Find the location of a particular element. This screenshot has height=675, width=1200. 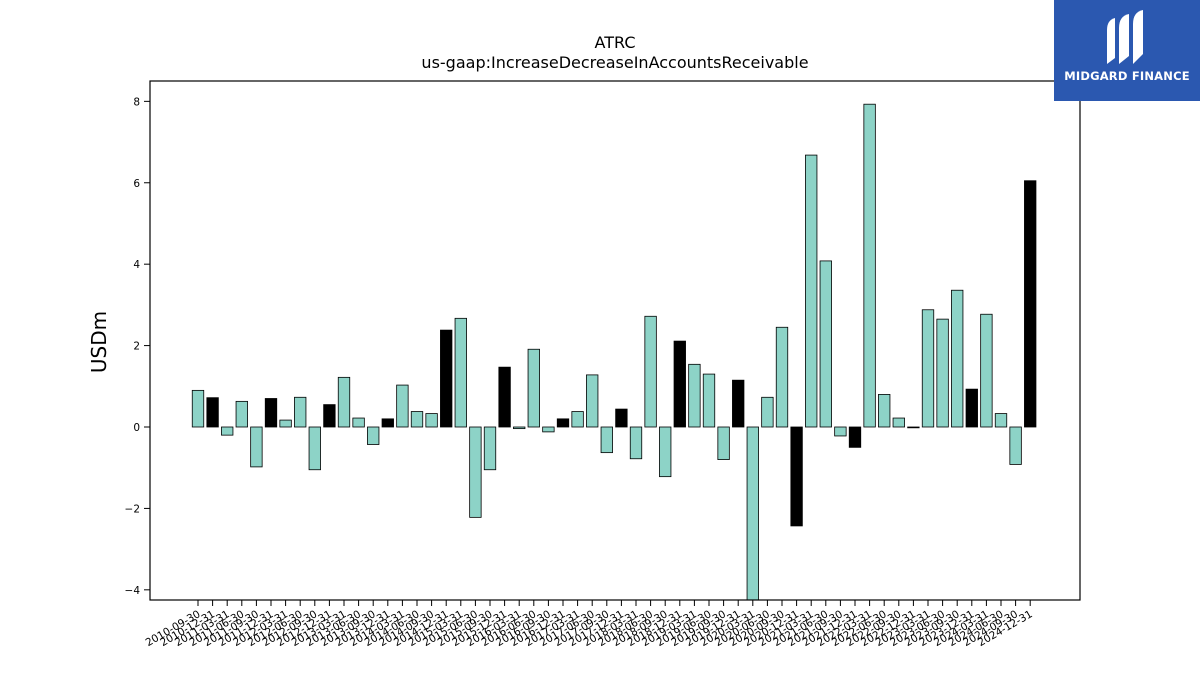

chart-title: ATRC is located at coordinates (615, 42).